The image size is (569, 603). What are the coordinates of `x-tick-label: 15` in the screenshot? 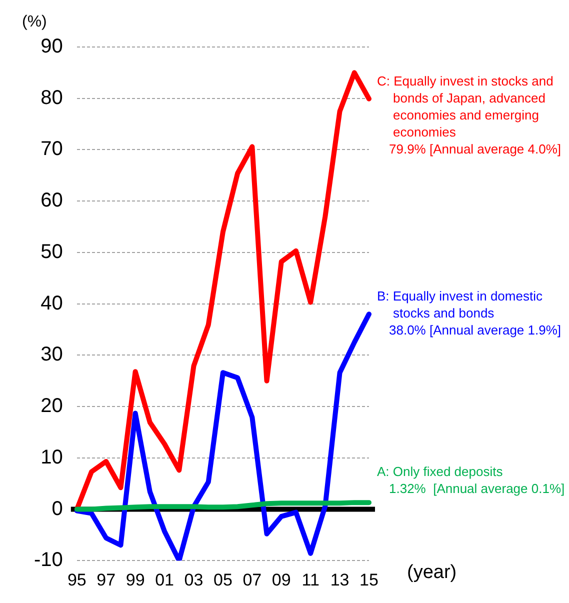 It's located at (369, 580).